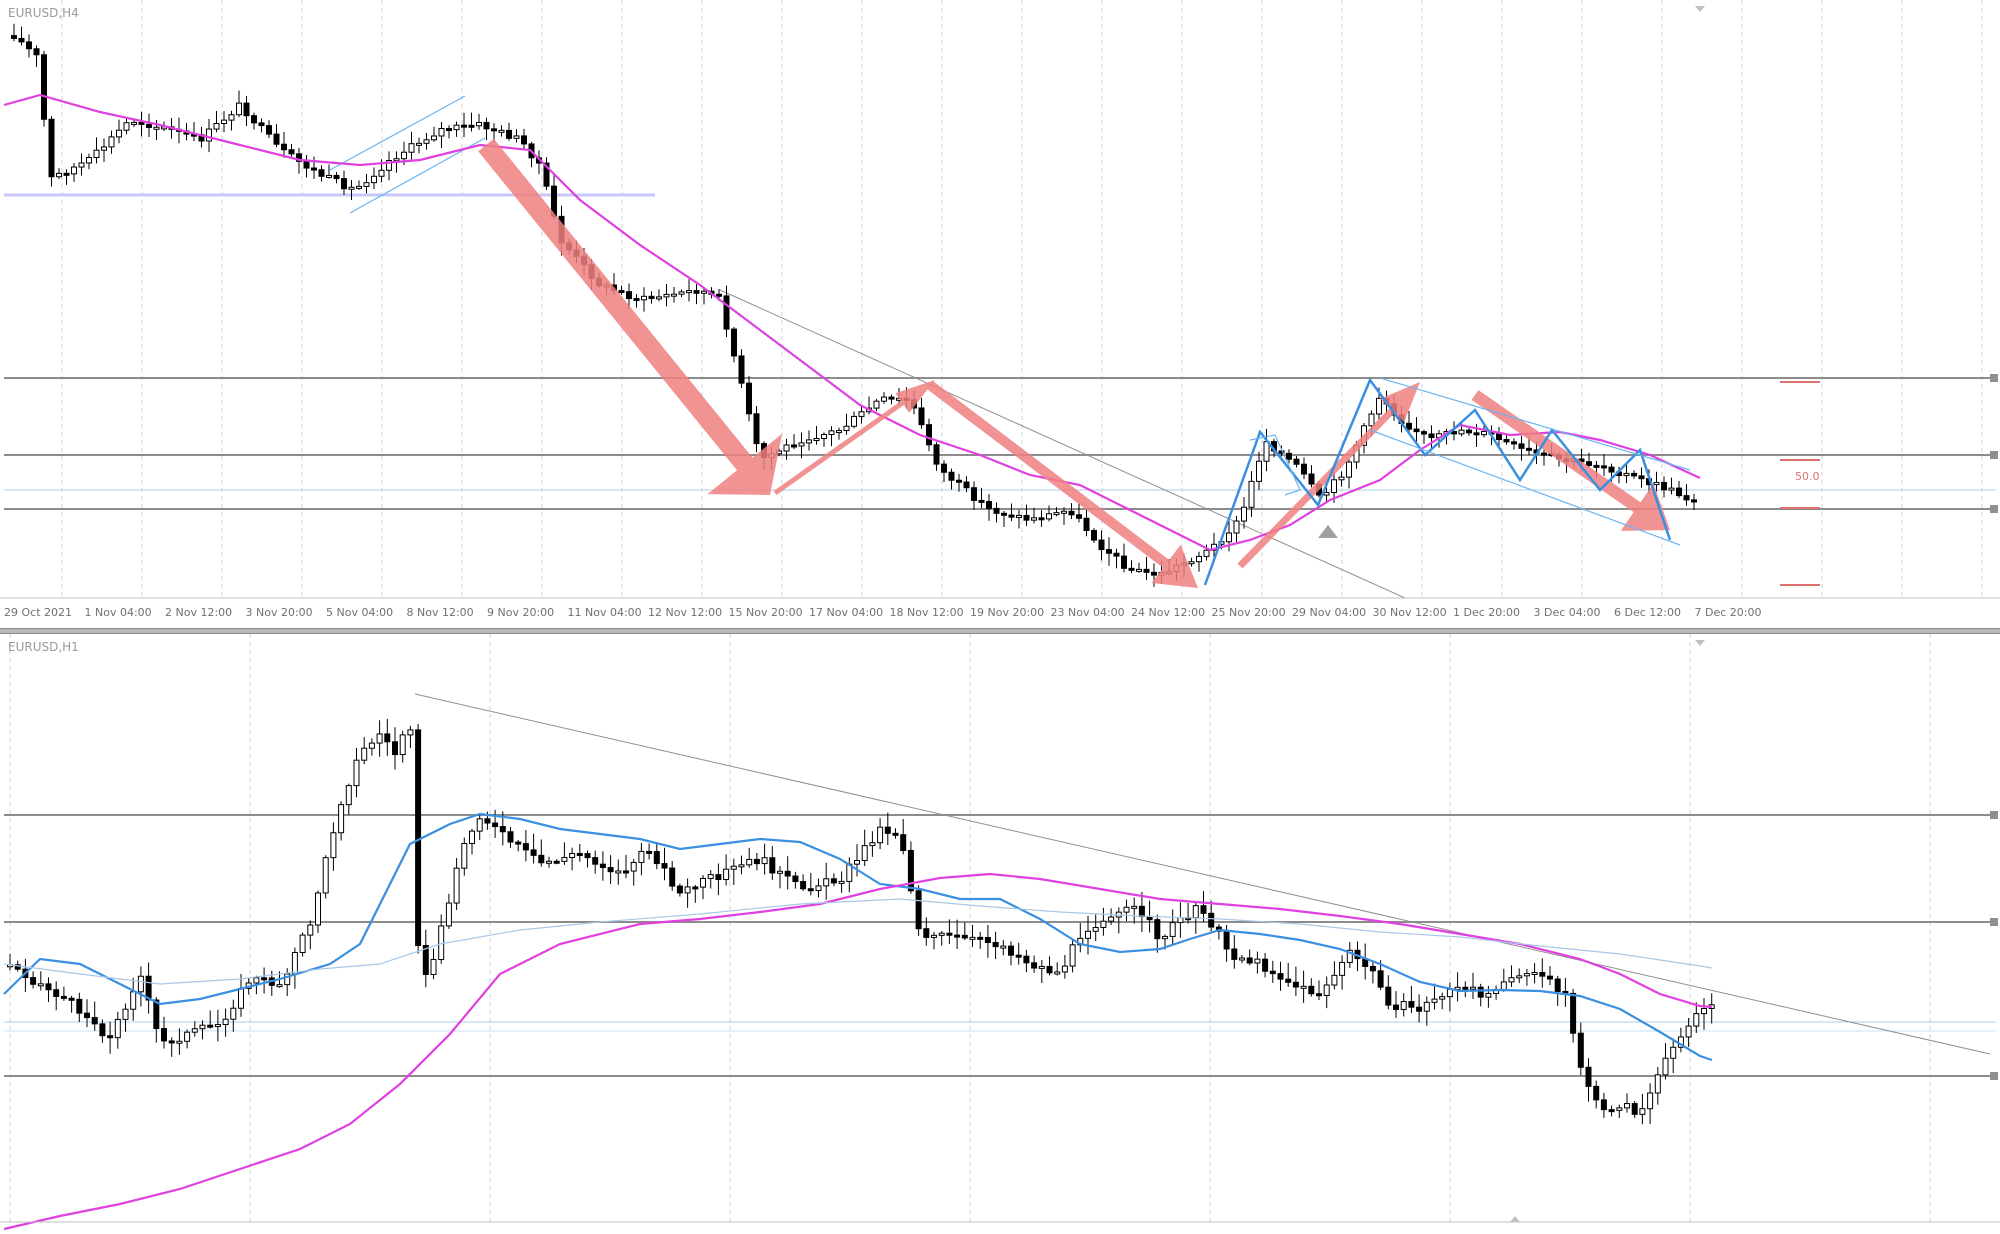 The width and height of the screenshot is (2000, 1234). What do you see at coordinates (1807, 476) in the screenshot?
I see `top-fib-label: 50.0` at bounding box center [1807, 476].